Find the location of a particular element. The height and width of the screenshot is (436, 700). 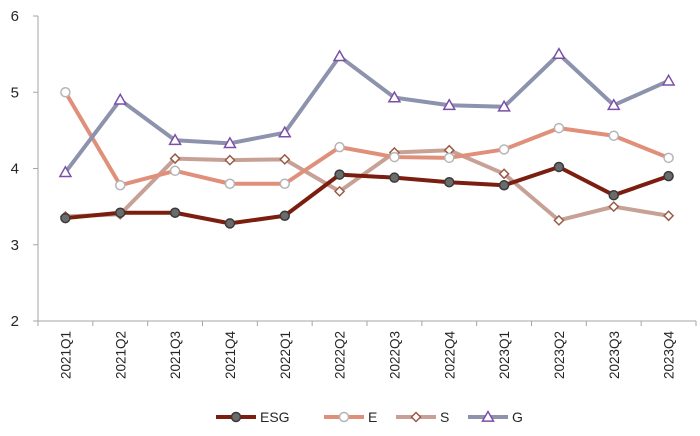

series-line-s is located at coordinates (367, 185).